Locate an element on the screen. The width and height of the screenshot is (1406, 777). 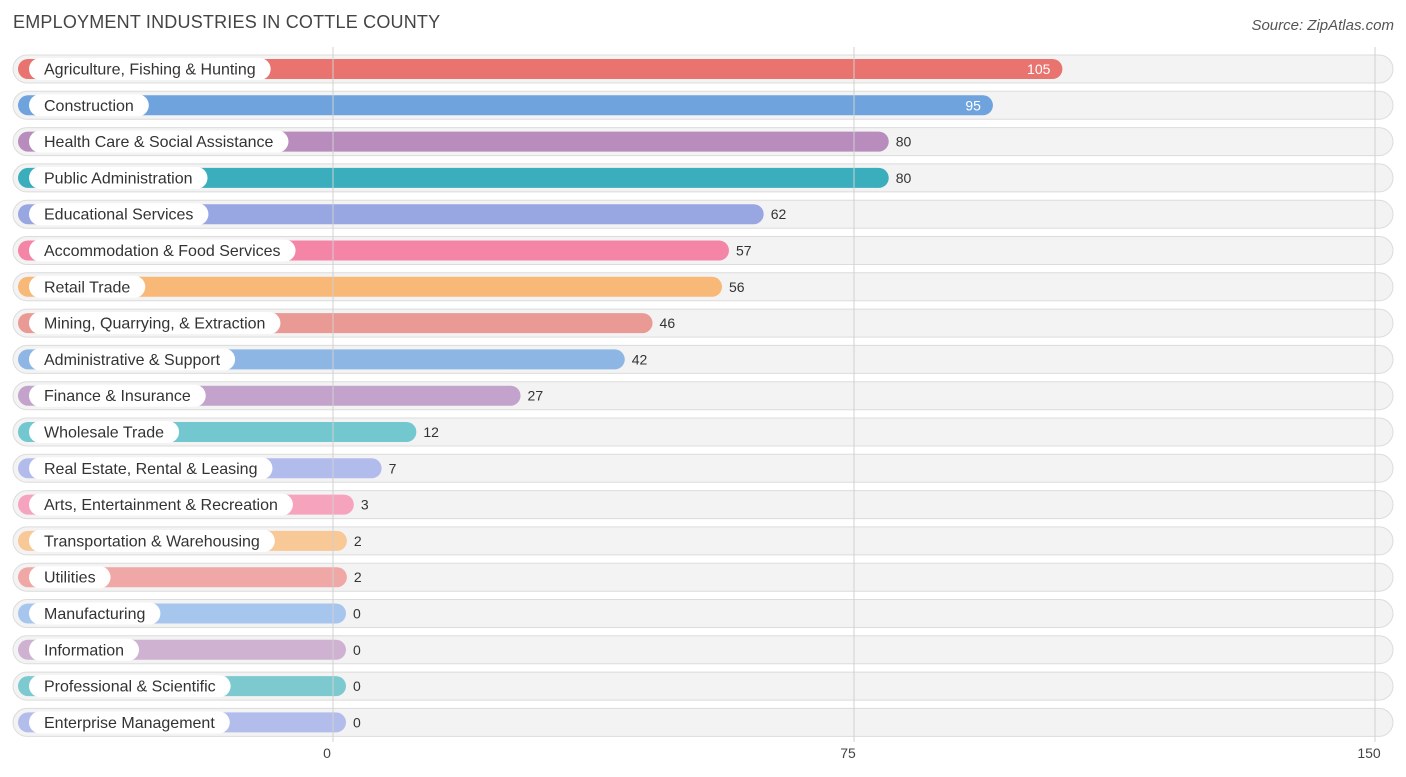
value-label: 57 is located at coordinates (744, 251).